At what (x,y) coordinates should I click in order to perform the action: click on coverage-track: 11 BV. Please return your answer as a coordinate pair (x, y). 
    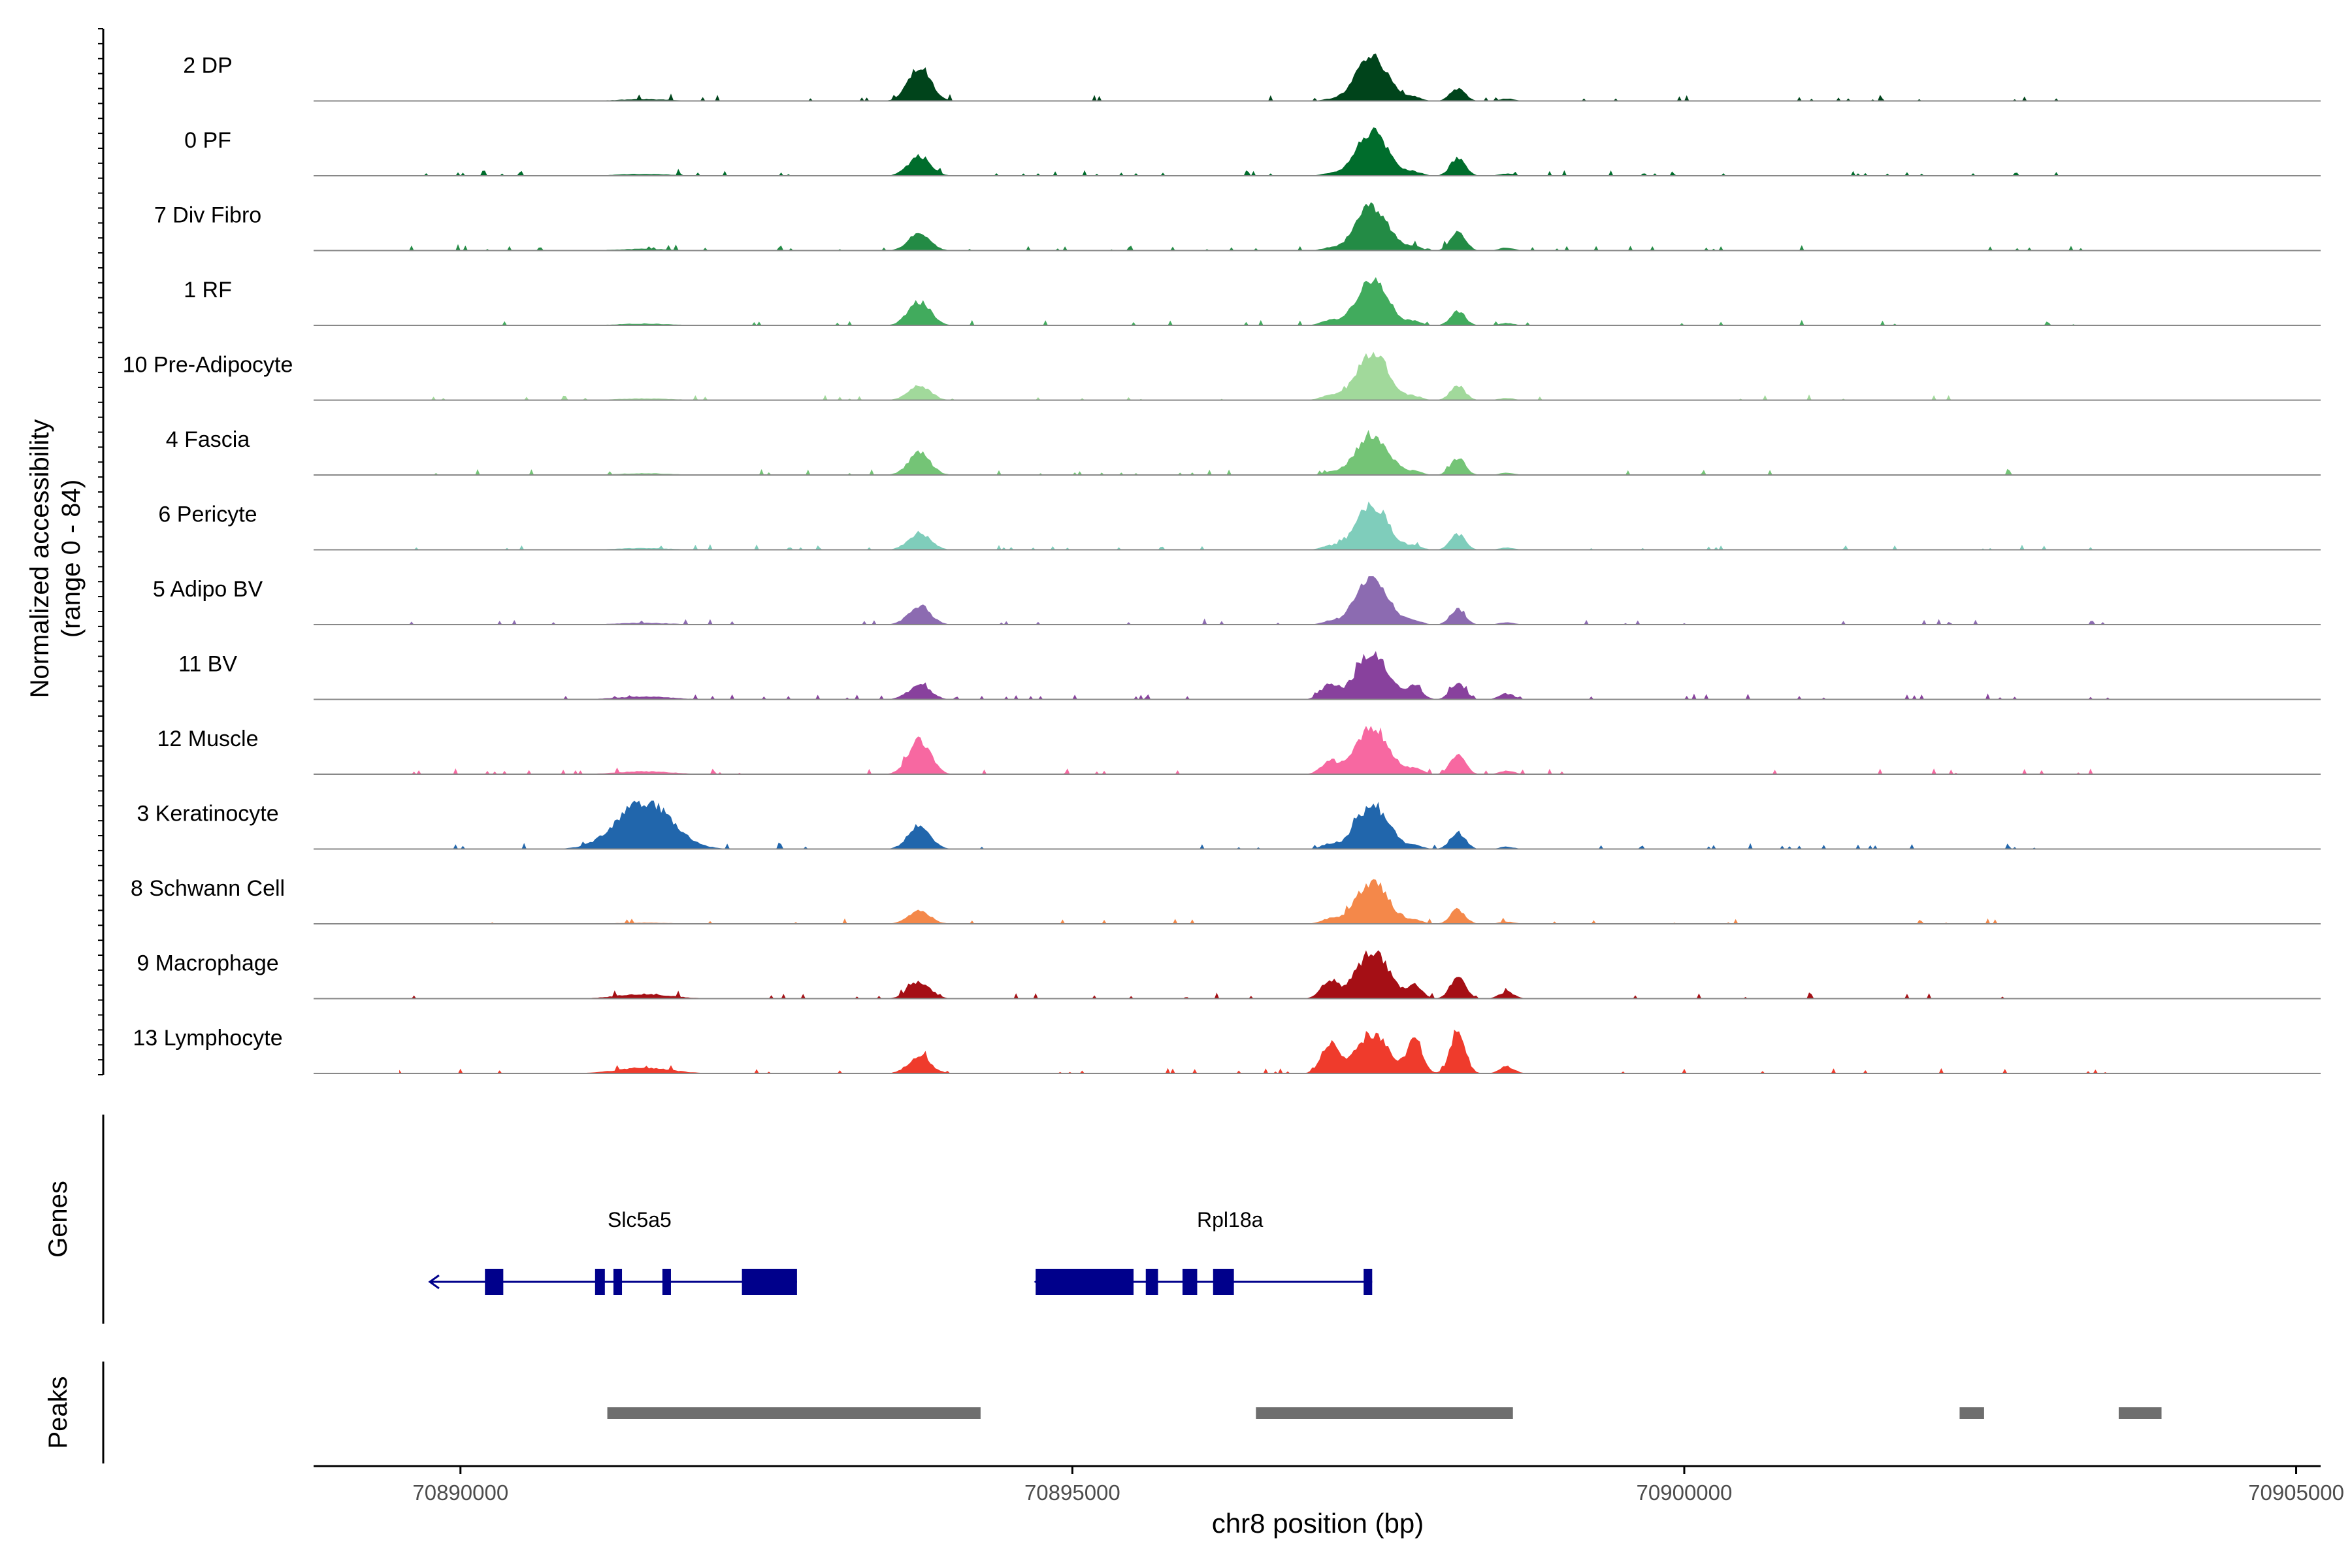
    Looking at the image, I should click on (1249, 675).